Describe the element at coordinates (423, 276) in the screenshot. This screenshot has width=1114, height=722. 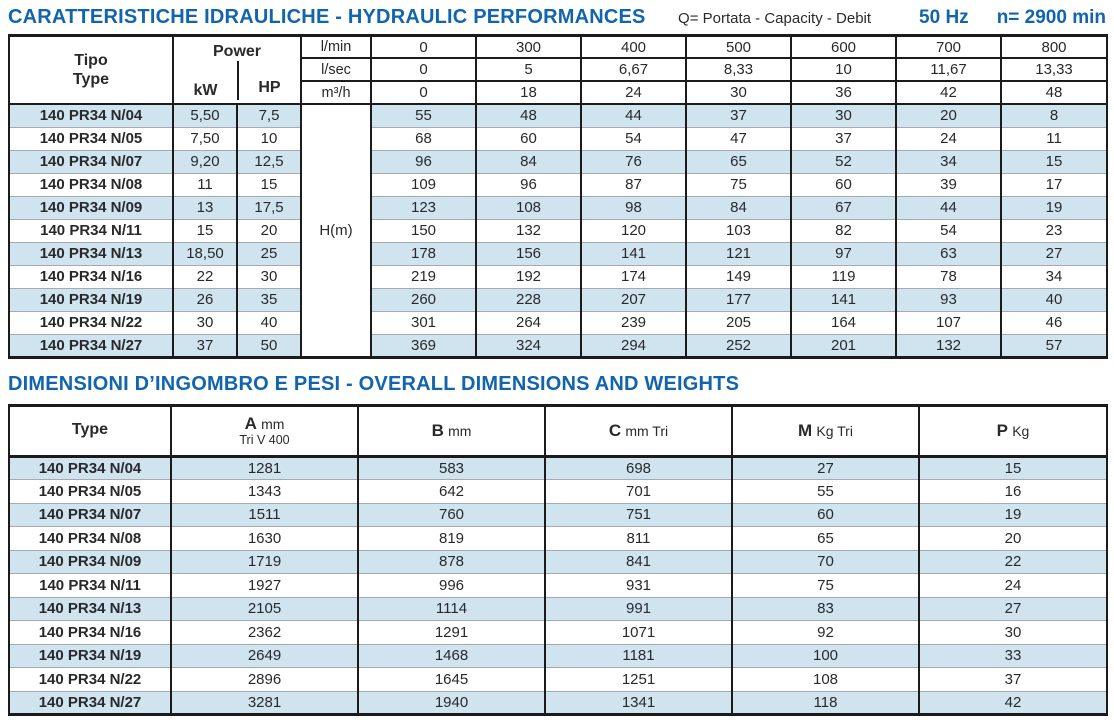
I see `head-value-cell: 219` at that location.